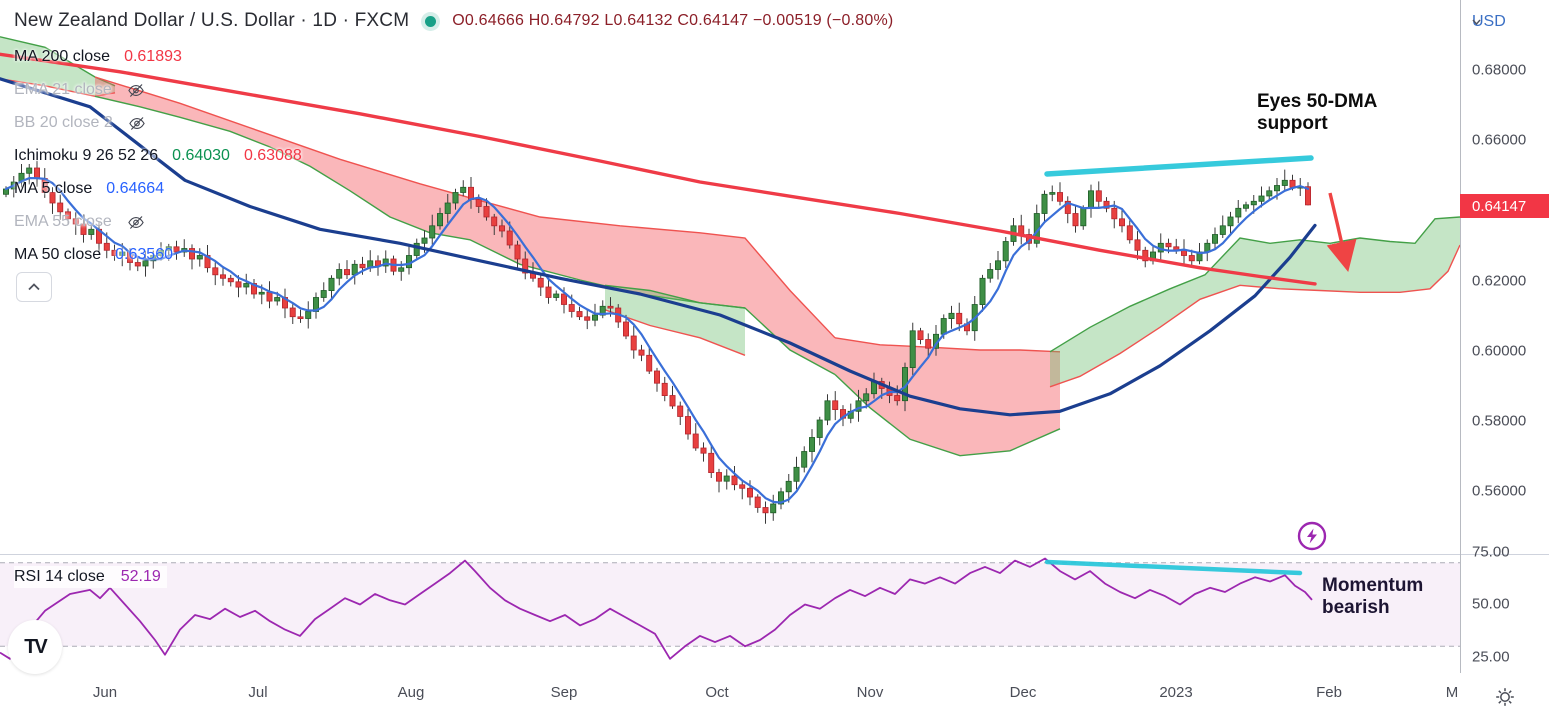  I want to click on legend-row-ichimoku-9-26-52-26: Ichimoku 9 26 52 26 0.64030 0.63088, so click(158, 156).